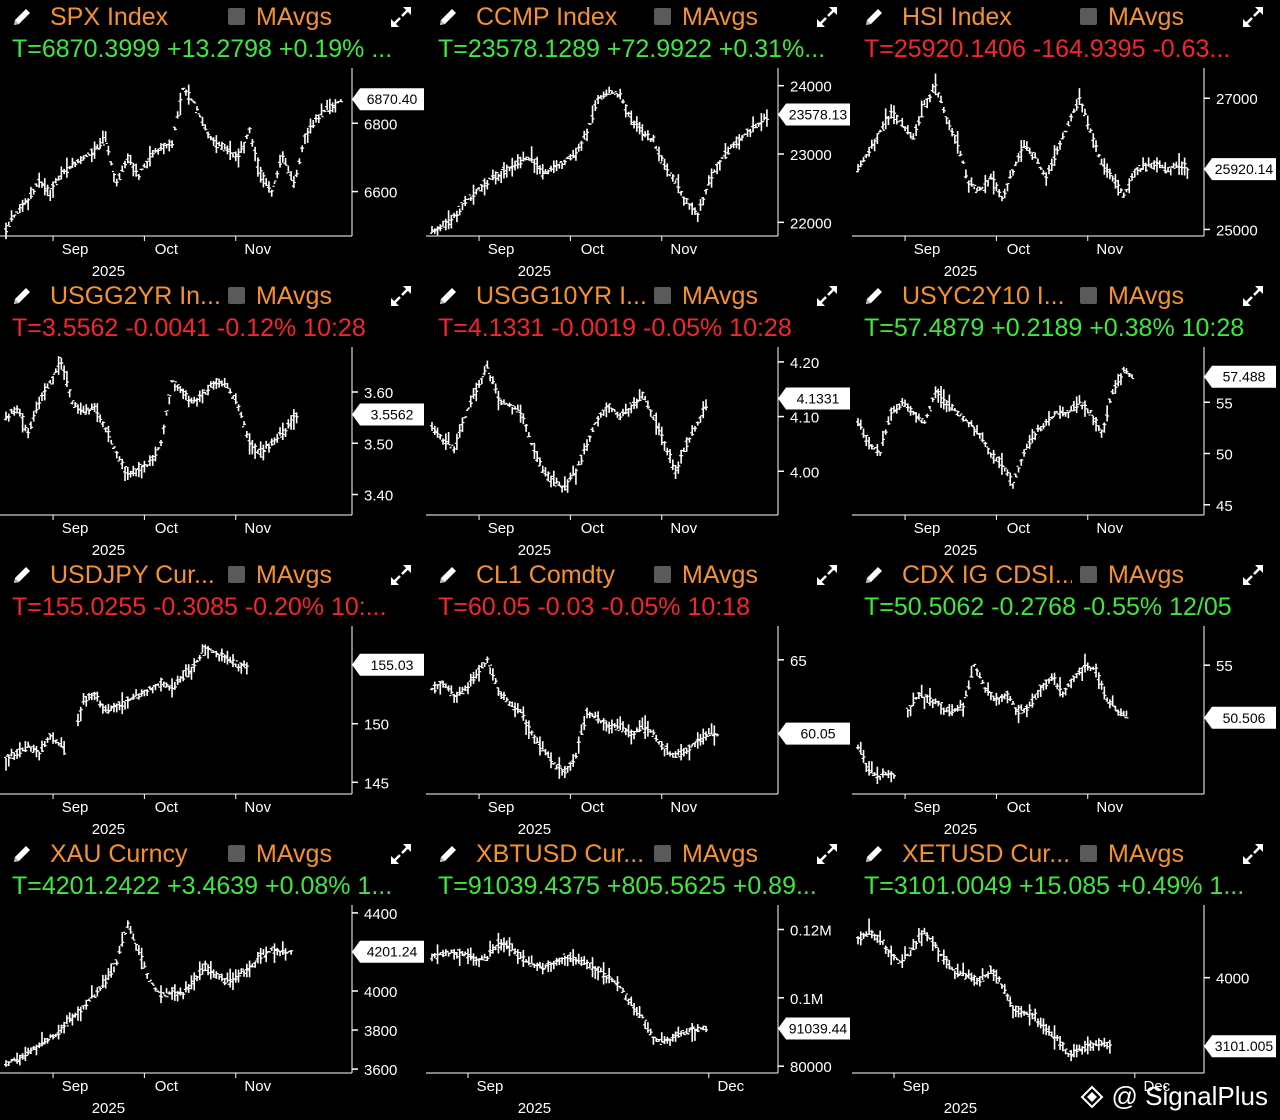  Describe the element at coordinates (388, 414) in the screenshot. I see `last-price-label: 3.5562` at that location.